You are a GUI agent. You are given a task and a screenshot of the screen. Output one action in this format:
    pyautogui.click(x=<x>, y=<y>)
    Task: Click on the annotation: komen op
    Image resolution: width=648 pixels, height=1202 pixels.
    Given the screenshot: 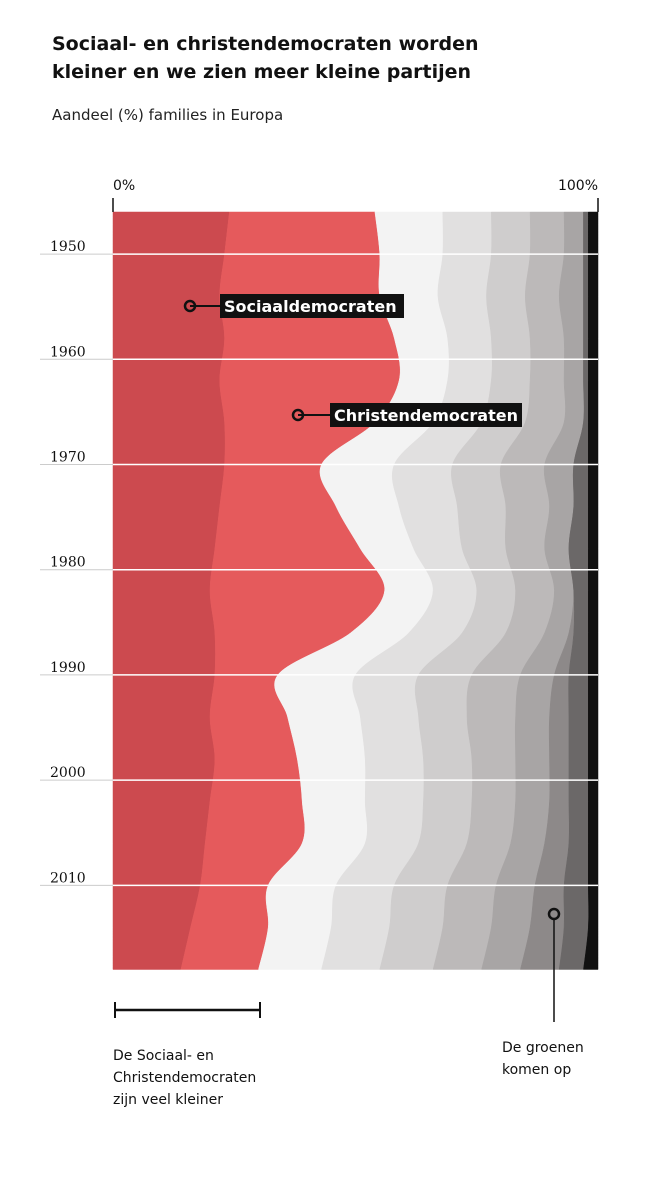 What is the action you would take?
    pyautogui.click(x=536, y=1070)
    